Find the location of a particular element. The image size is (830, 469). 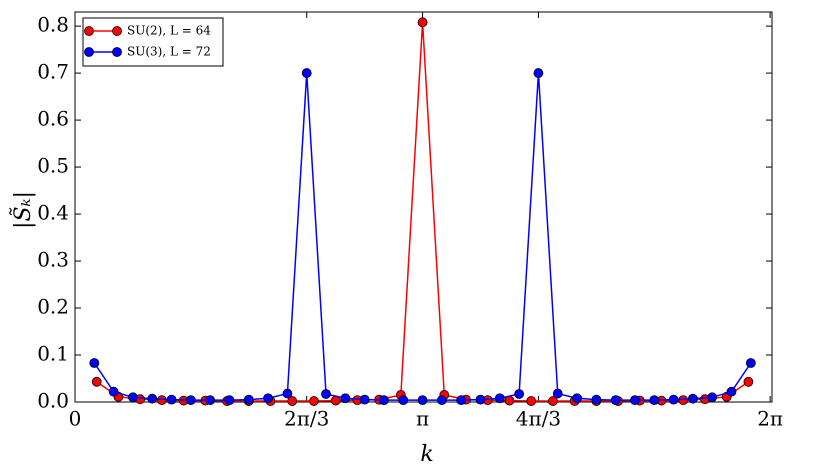

y-tick-label: 0.7 is located at coordinates (53, 72).